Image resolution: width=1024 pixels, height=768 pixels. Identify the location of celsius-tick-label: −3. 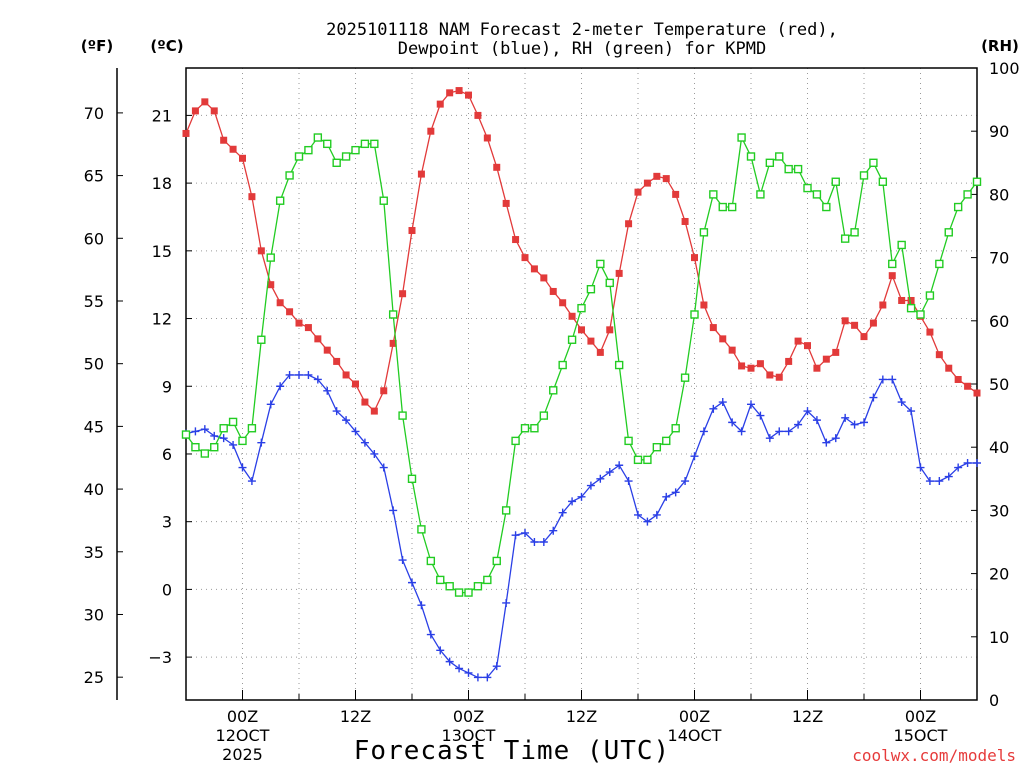
(160, 657).